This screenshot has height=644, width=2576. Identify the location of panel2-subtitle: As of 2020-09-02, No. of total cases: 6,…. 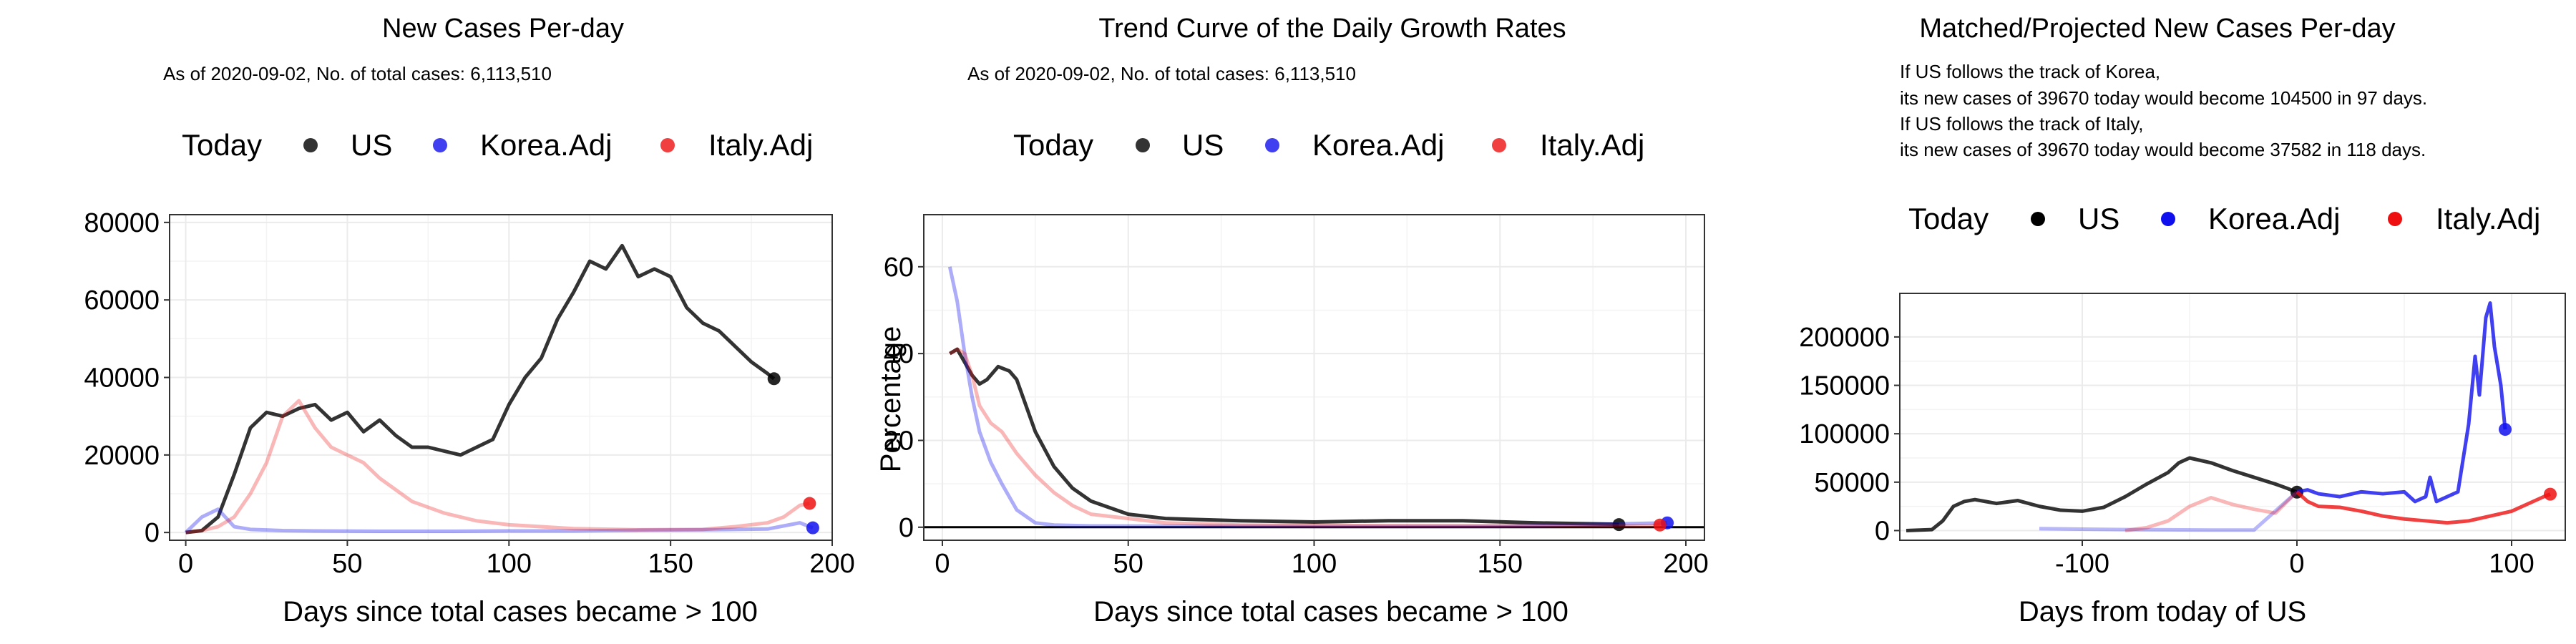
(1161, 73).